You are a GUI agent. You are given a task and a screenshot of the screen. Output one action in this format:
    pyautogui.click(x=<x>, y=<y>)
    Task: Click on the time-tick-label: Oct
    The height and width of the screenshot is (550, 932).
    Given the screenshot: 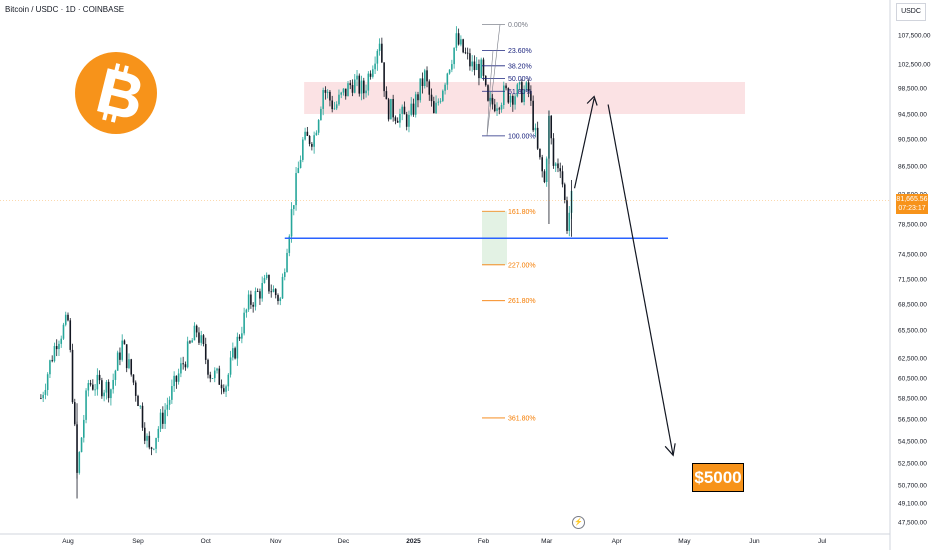 What is the action you would take?
    pyautogui.click(x=206, y=541)
    